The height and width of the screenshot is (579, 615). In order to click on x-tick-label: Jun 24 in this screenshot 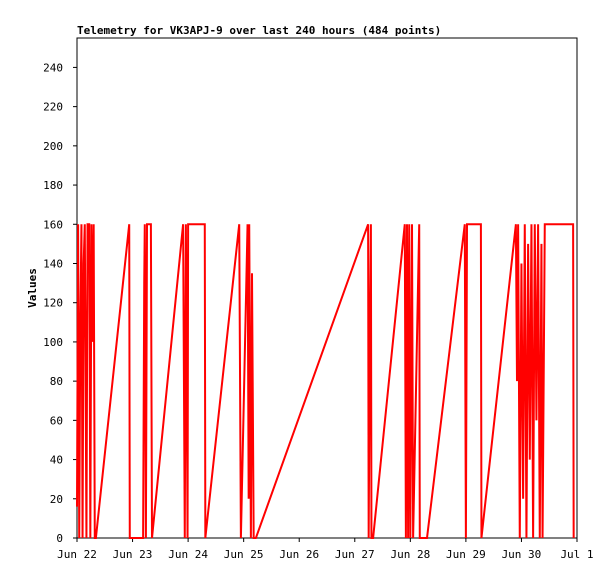, I will do `click(188, 554)`.